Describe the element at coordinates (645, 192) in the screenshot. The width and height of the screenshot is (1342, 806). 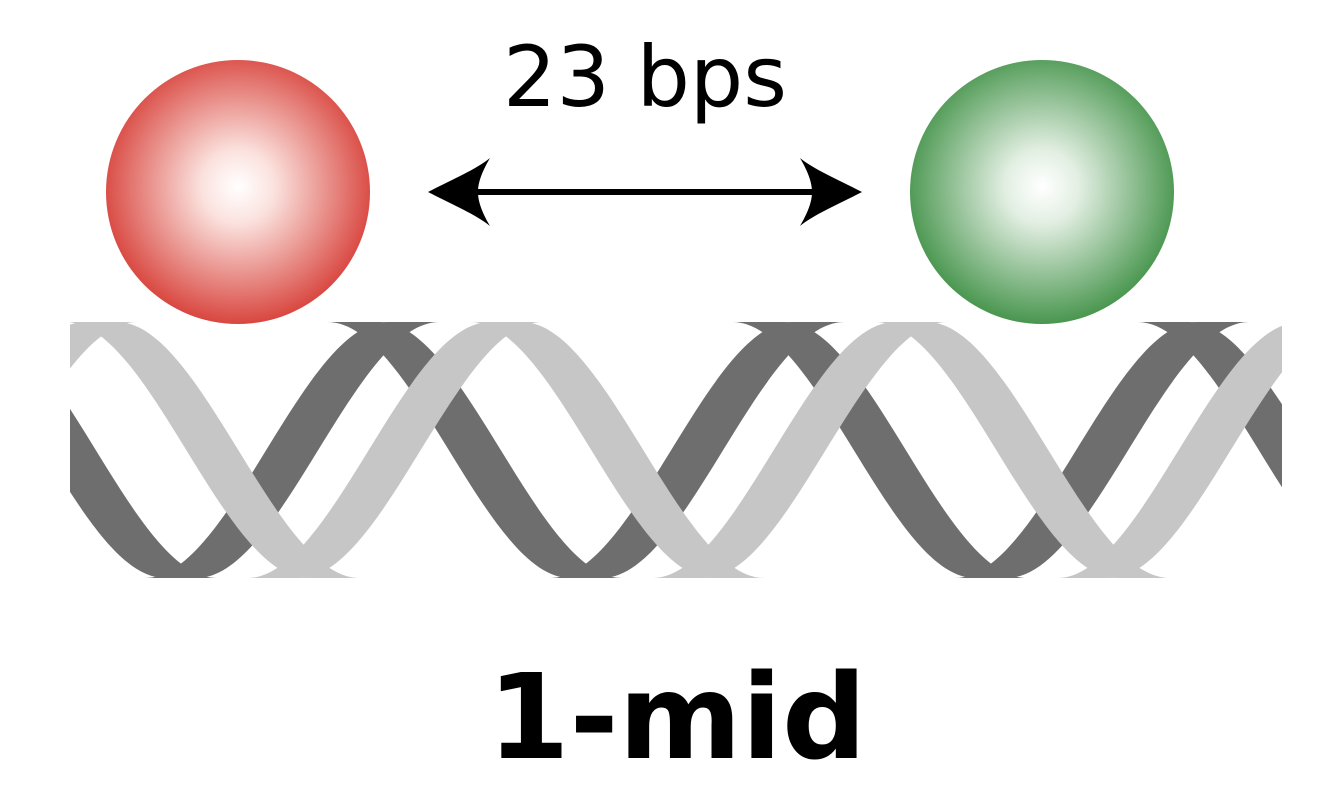
I see `distance-double-arrow` at that location.